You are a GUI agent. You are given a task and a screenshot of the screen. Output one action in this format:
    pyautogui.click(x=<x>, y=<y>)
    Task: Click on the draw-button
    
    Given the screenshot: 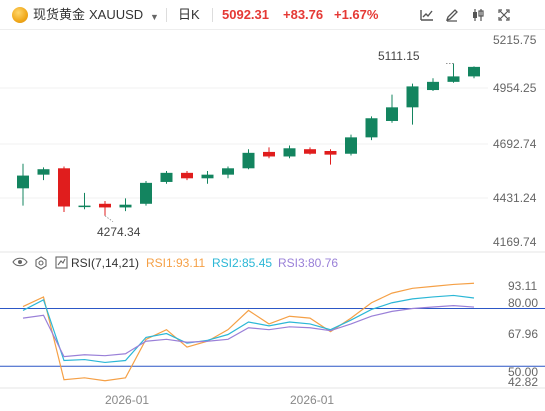 What is the action you would take?
    pyautogui.click(x=452, y=15)
    